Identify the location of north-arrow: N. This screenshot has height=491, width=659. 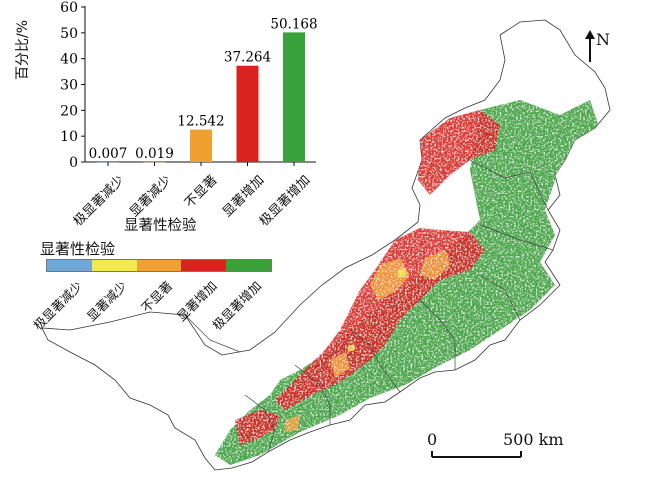
(597, 48).